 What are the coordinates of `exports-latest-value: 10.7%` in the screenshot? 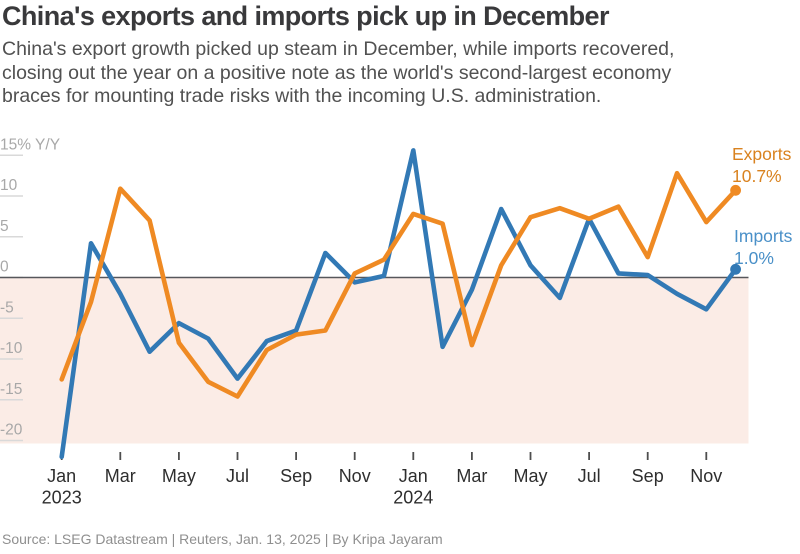 It's located at (757, 175).